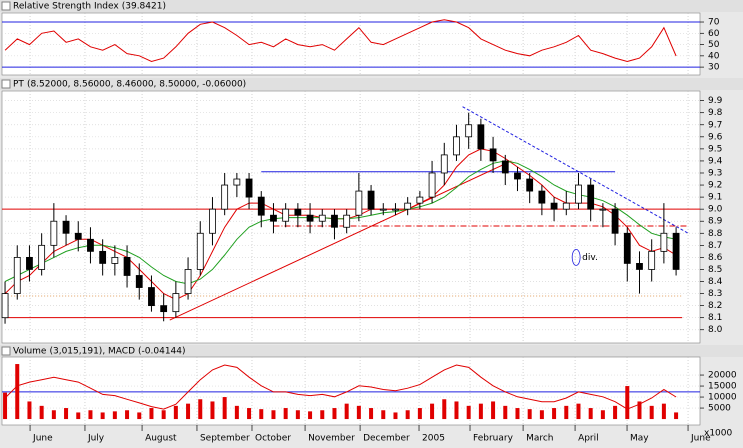 The image size is (743, 448). I want to click on y-tick-label: 8.5, so click(715, 270).